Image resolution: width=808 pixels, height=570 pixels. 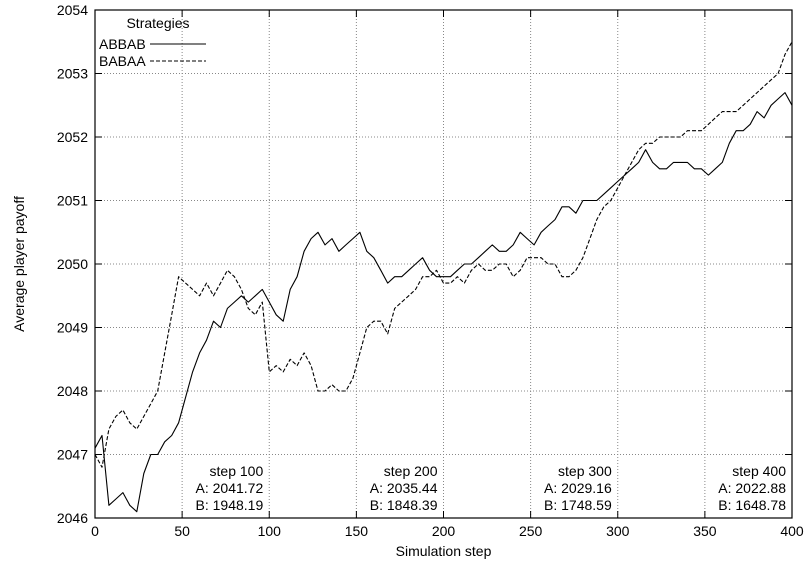 What do you see at coordinates (72, 264) in the screenshot?
I see `y-tick-label: 2050` at bounding box center [72, 264].